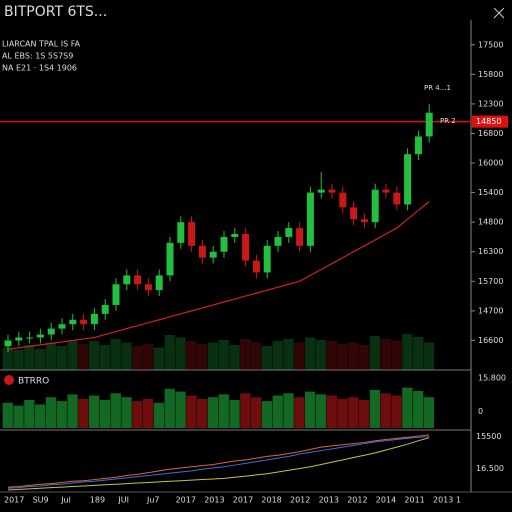  Describe the element at coordinates (33, 382) in the screenshot. I see `legend-label: BTRRO` at that location.